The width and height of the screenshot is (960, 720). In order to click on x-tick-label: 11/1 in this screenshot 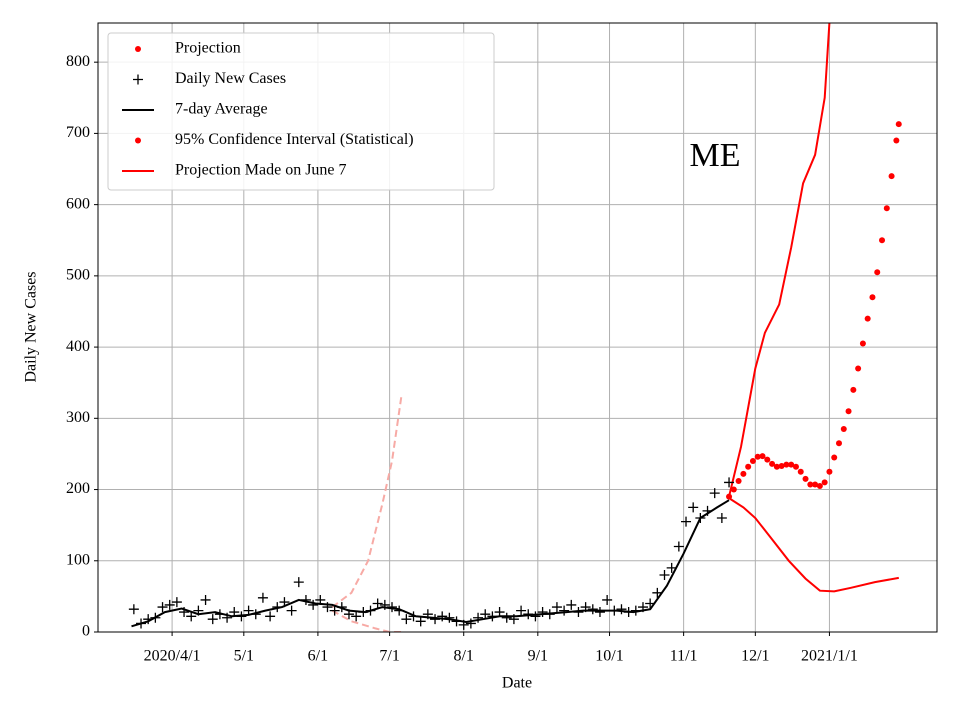, I will do `click(684, 656)`.